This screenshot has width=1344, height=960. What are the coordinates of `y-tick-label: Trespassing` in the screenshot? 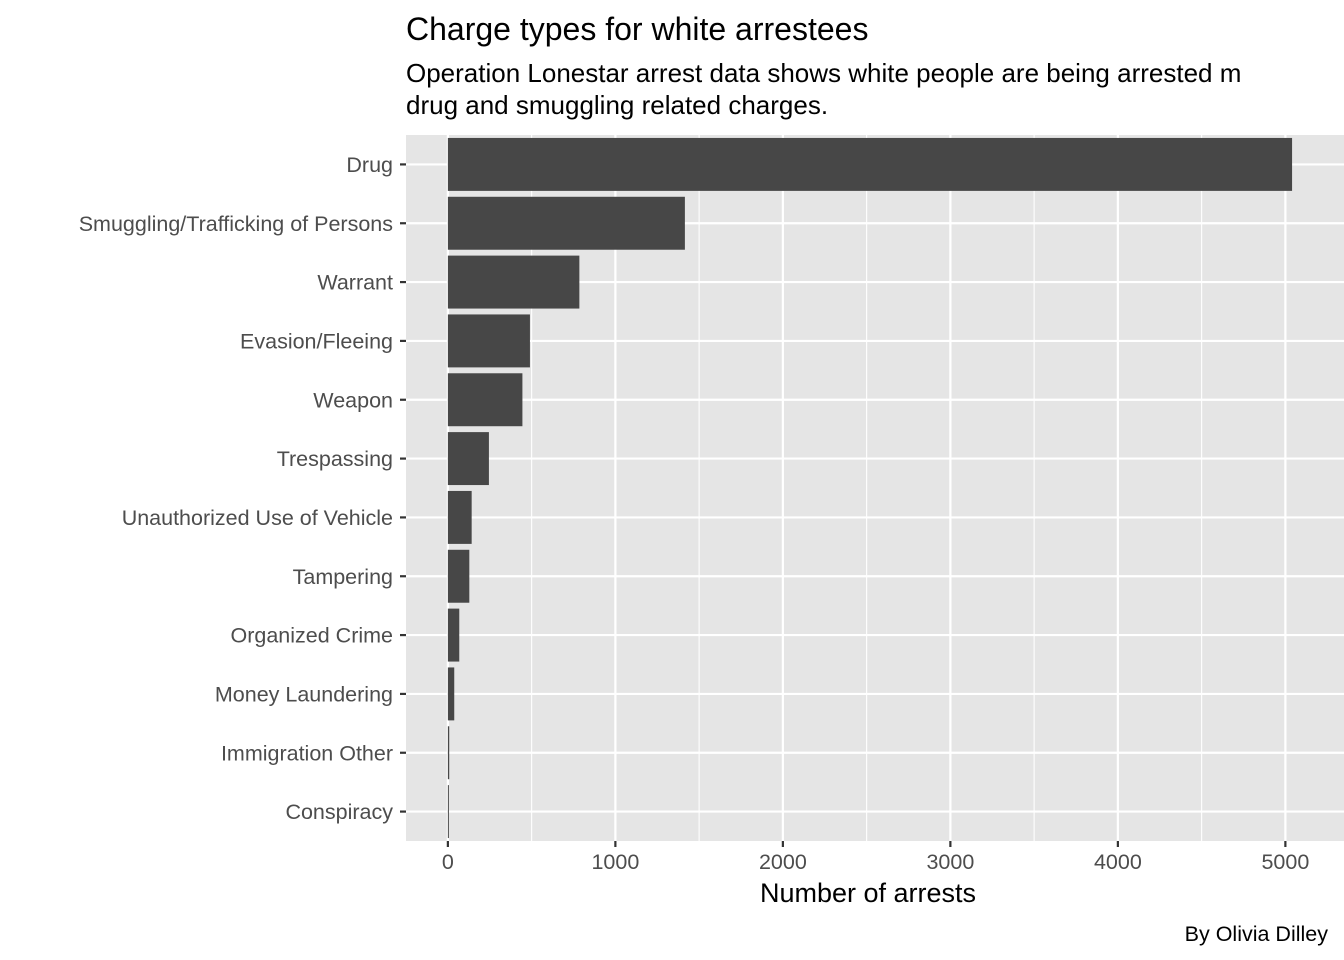 It's located at (335, 459).